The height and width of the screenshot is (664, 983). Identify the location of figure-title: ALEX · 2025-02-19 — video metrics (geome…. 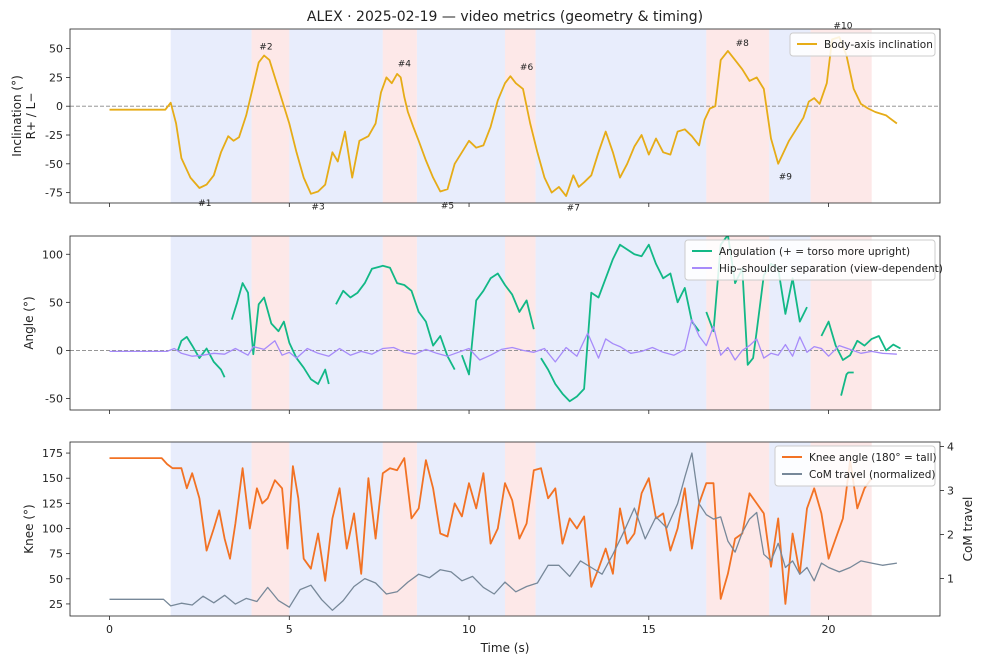
(505, 17).